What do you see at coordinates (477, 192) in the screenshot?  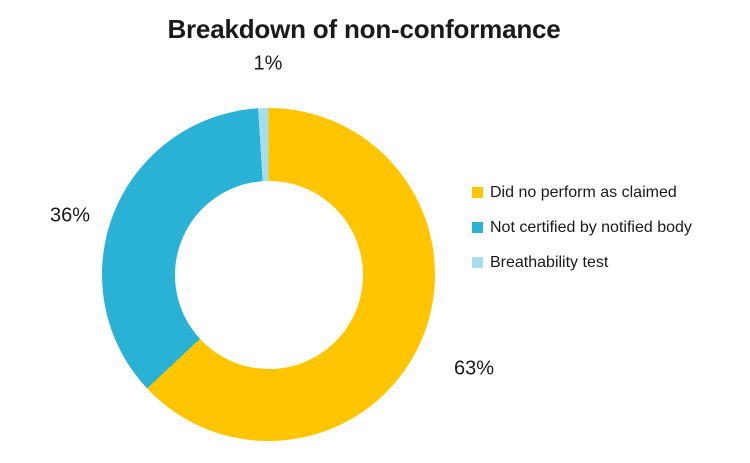 I see `legend-swatch-yellow-icon` at bounding box center [477, 192].